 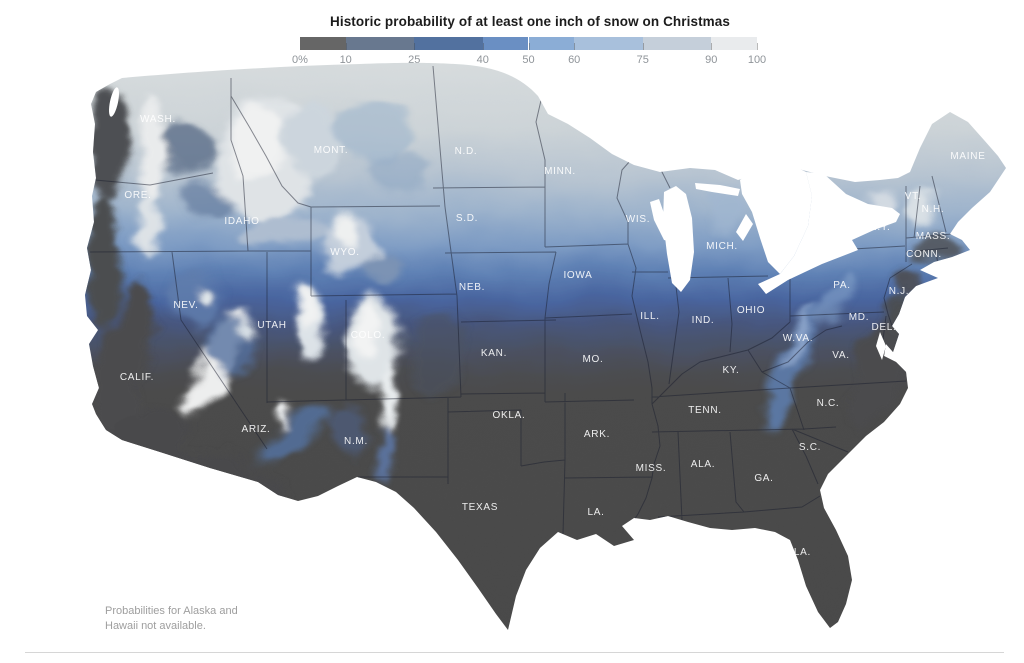 I want to click on state-label: WIS., so click(x=638, y=219).